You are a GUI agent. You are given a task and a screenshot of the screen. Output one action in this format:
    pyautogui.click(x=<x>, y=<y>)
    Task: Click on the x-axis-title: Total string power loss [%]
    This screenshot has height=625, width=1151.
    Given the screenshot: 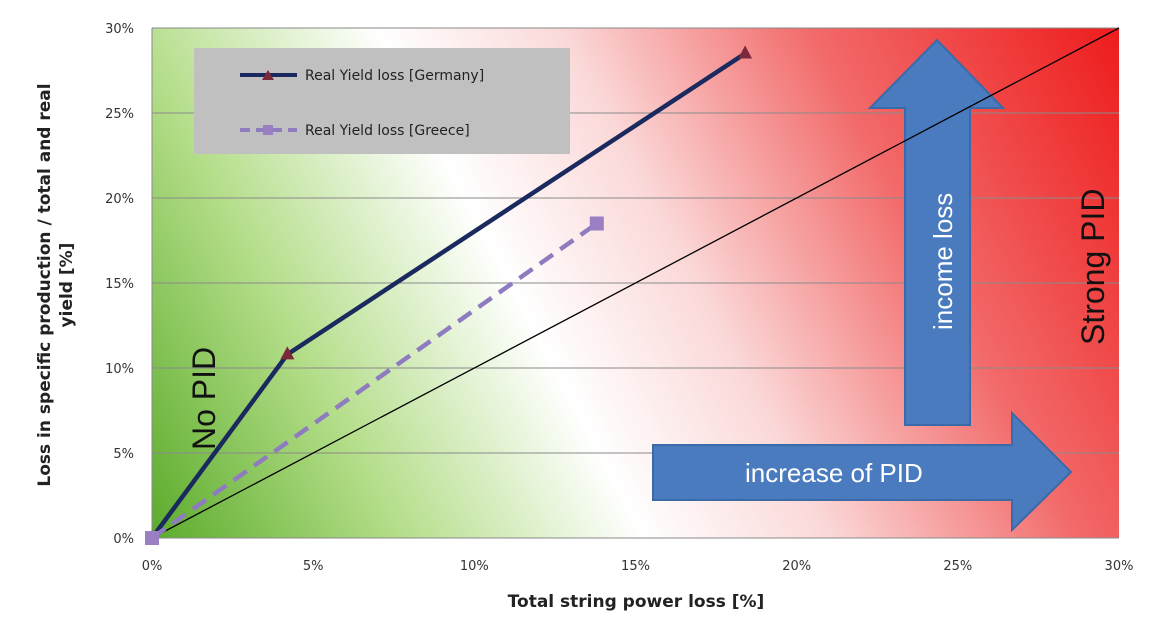 What is the action you would take?
    pyautogui.click(x=636, y=602)
    